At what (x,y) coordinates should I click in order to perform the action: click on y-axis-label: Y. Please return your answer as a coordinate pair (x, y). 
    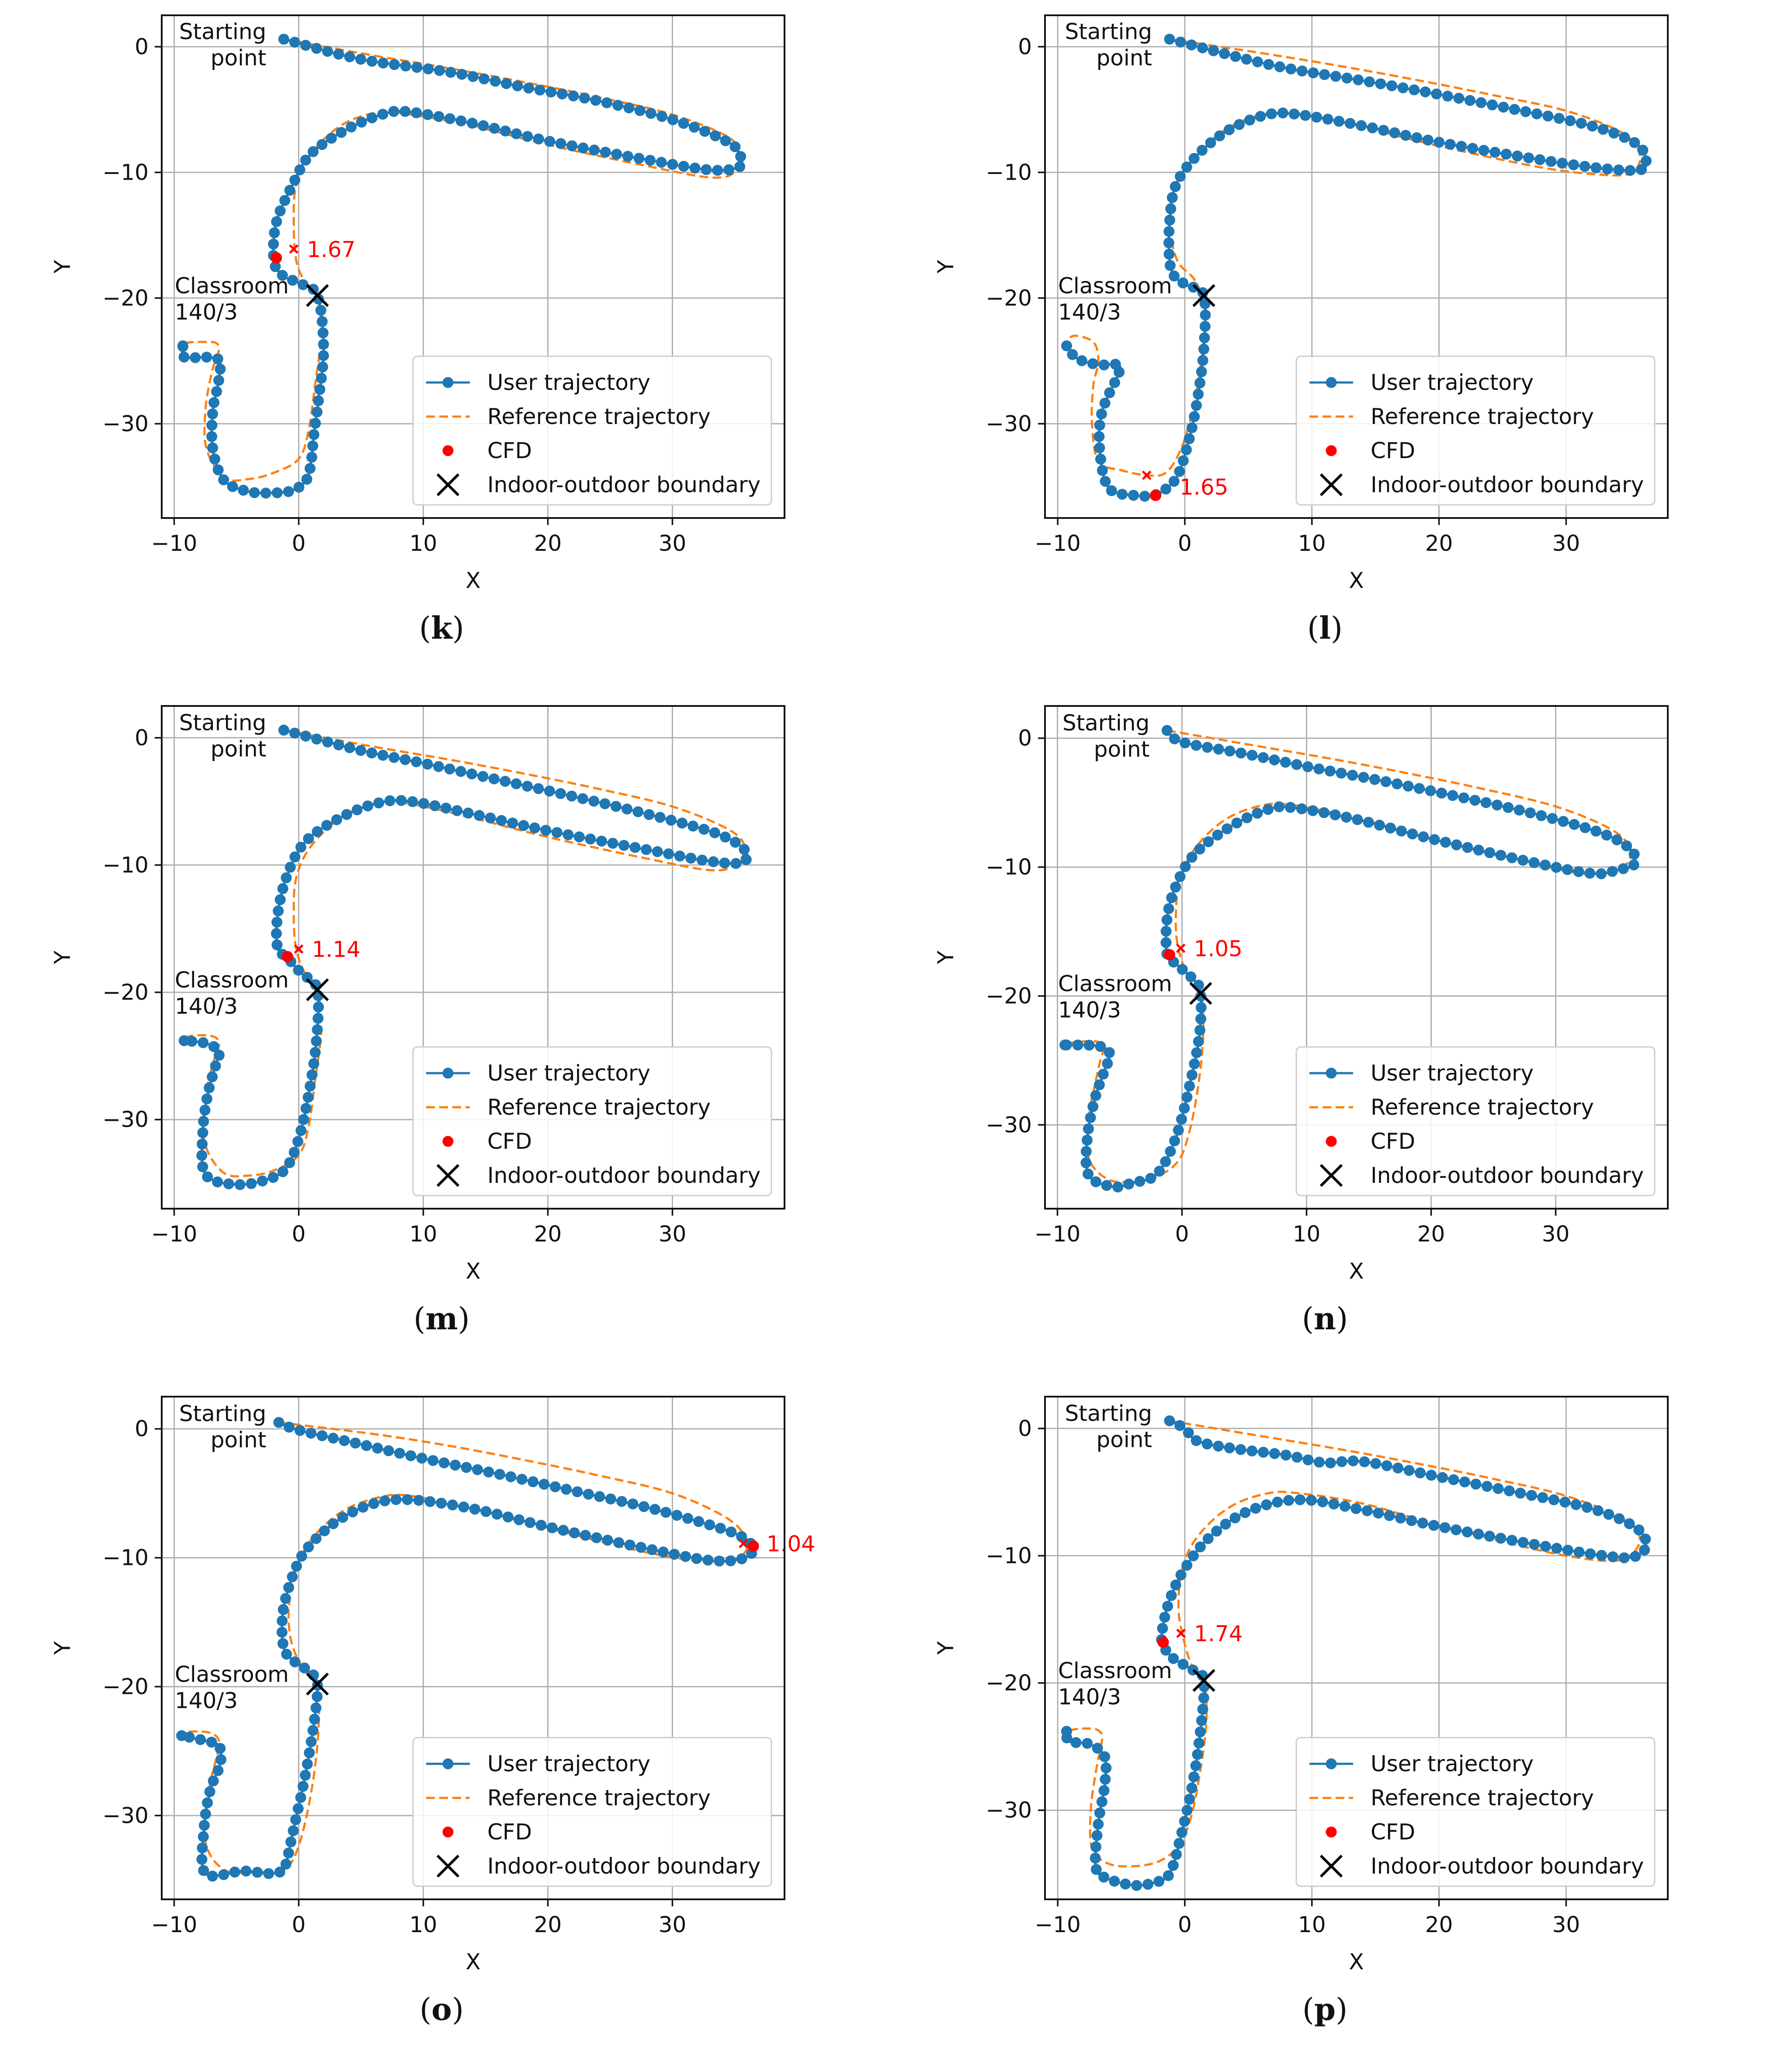
    Looking at the image, I should click on (62, 267).